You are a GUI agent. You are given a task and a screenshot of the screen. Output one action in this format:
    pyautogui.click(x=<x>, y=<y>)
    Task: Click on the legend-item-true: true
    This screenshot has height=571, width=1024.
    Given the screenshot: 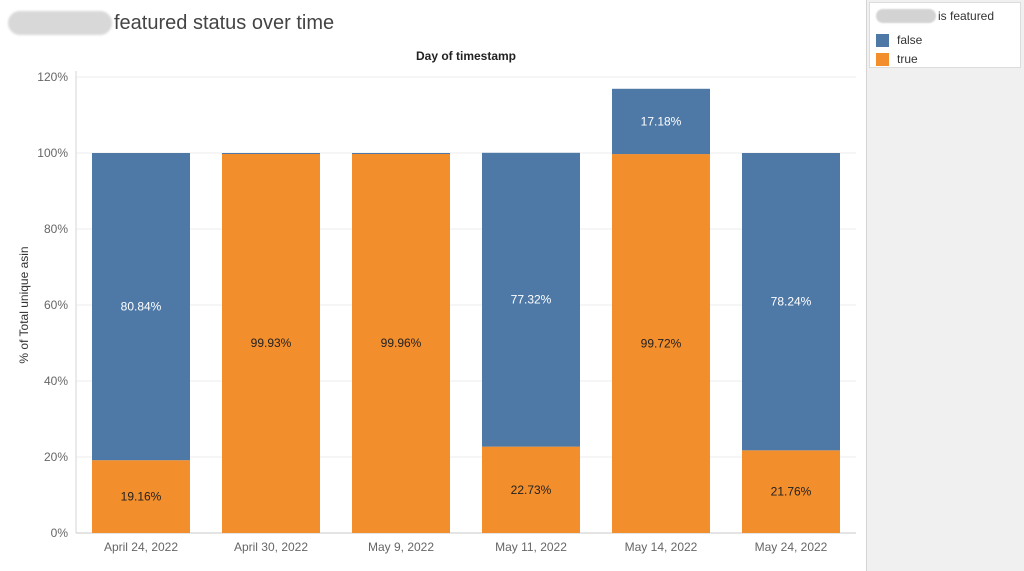 What is the action you would take?
    pyautogui.click(x=897, y=59)
    